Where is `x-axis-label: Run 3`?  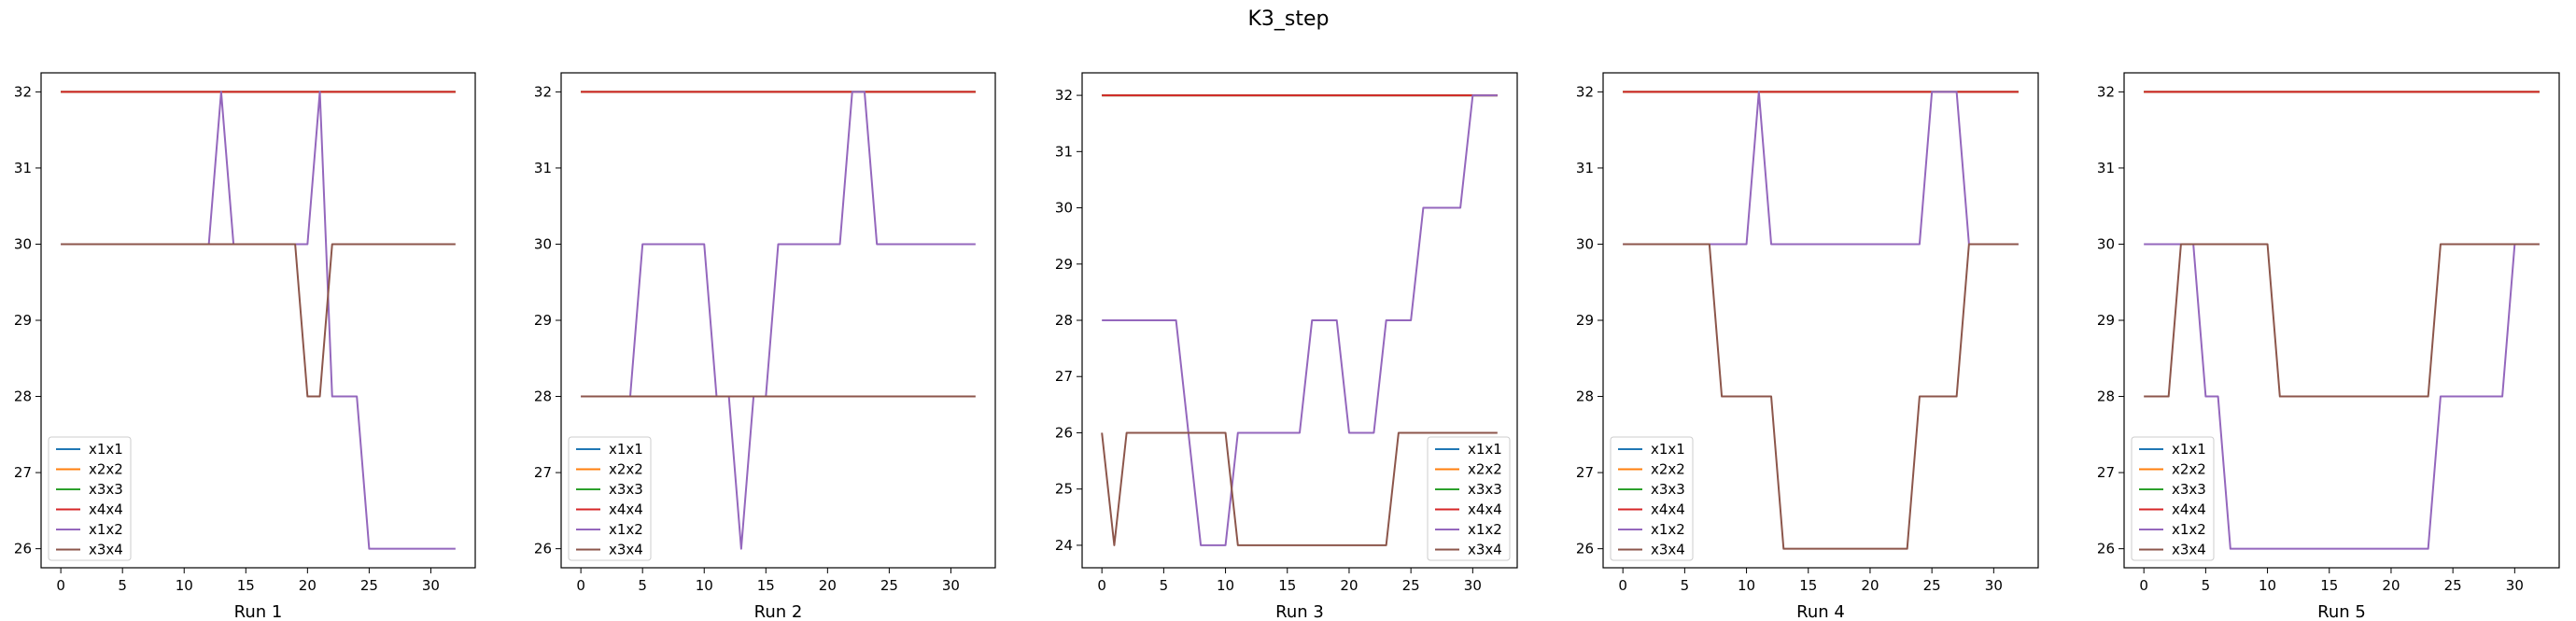
x-axis-label: Run 3 is located at coordinates (1300, 611).